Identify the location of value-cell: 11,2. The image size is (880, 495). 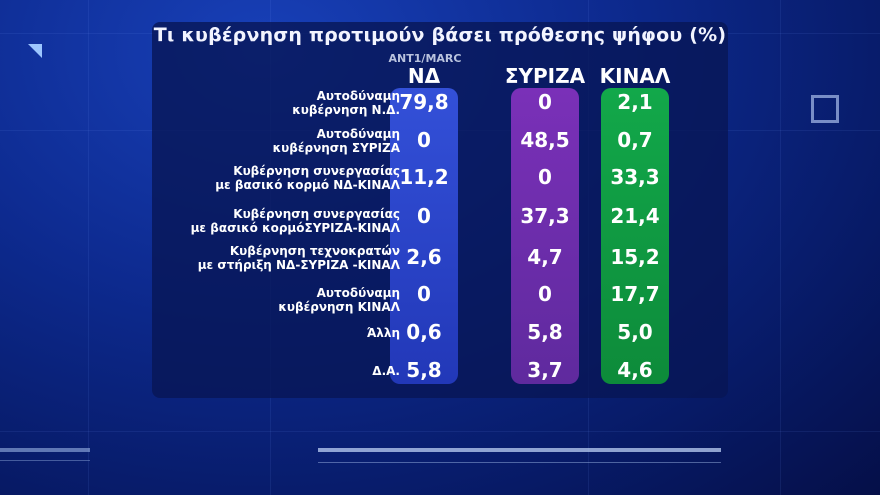
(424, 177).